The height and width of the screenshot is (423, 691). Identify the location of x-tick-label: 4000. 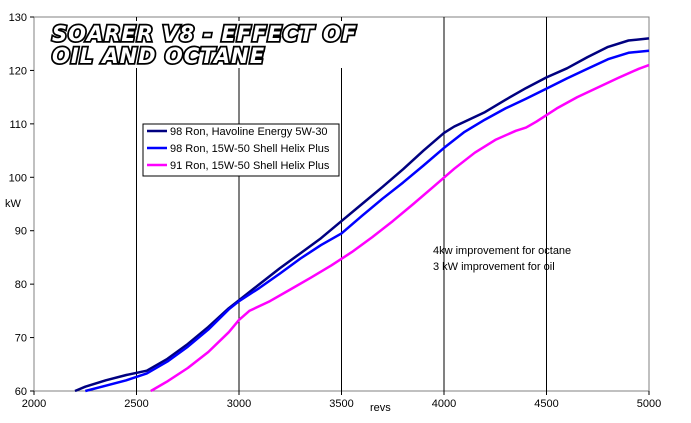
(444, 404).